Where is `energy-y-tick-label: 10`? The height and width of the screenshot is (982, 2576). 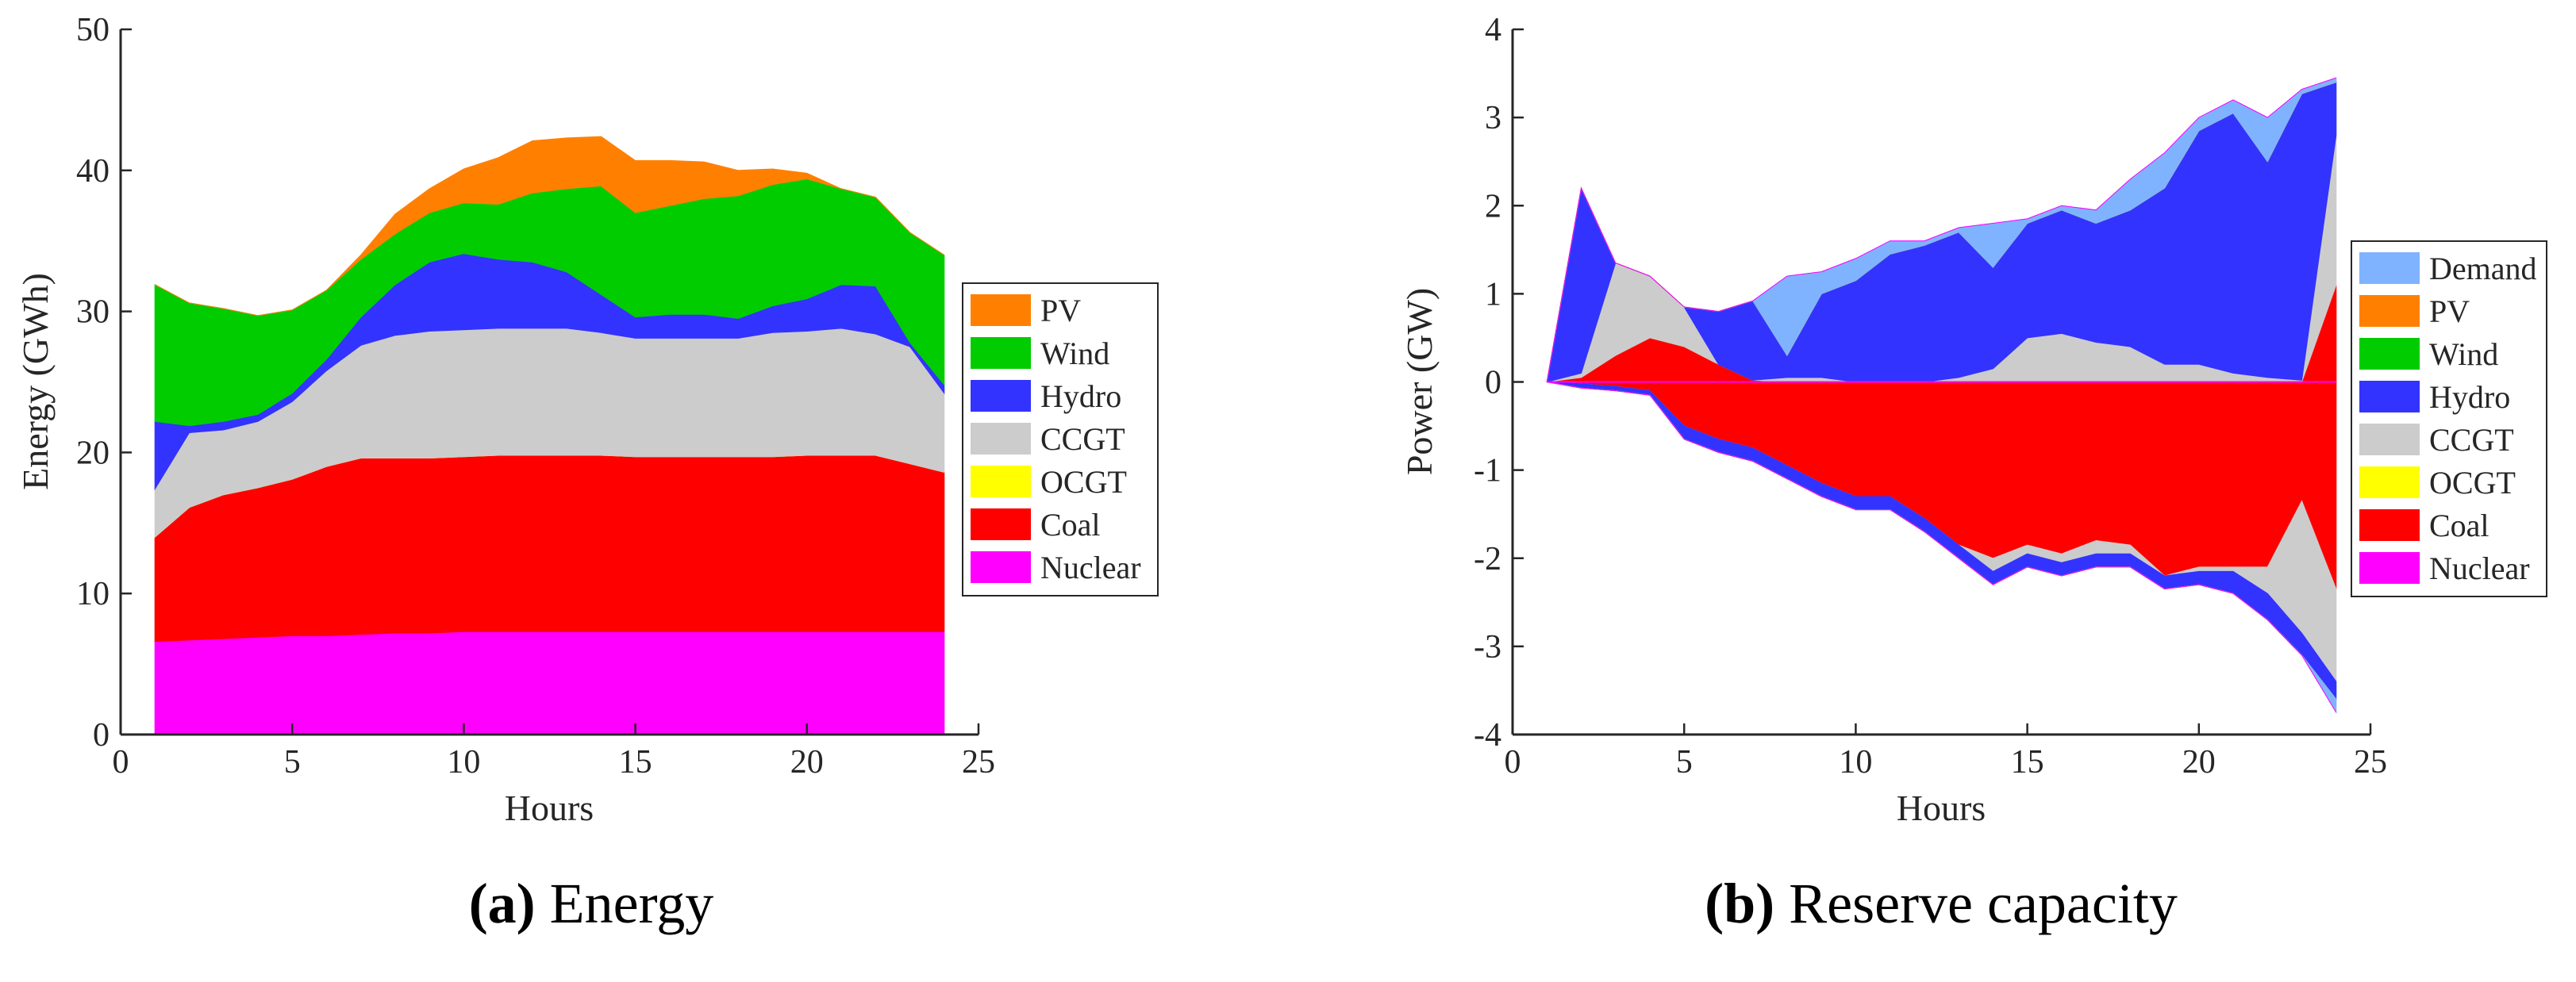
energy-y-tick-label: 10 is located at coordinates (93, 594).